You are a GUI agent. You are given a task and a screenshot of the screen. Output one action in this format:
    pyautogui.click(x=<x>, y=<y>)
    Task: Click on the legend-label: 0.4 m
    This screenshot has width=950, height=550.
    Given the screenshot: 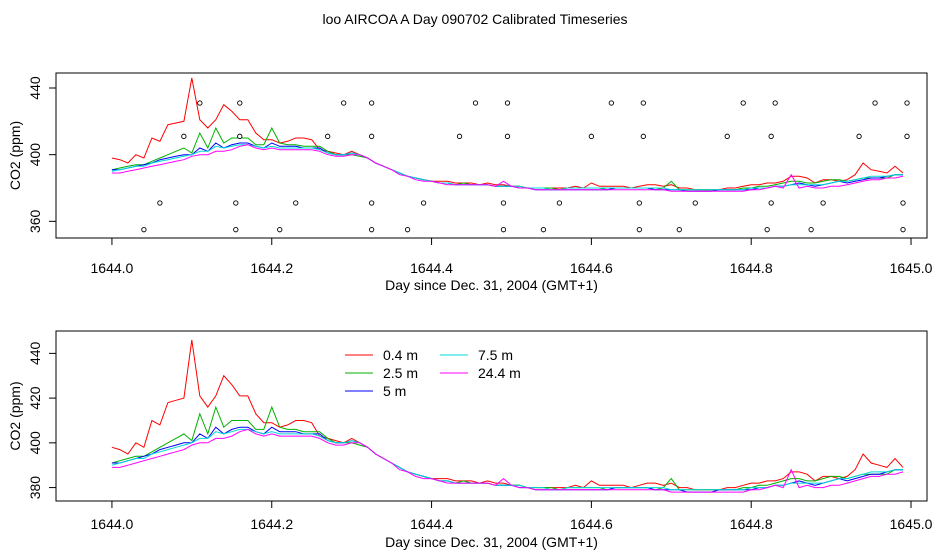 What is the action you would take?
    pyautogui.click(x=400, y=355)
    